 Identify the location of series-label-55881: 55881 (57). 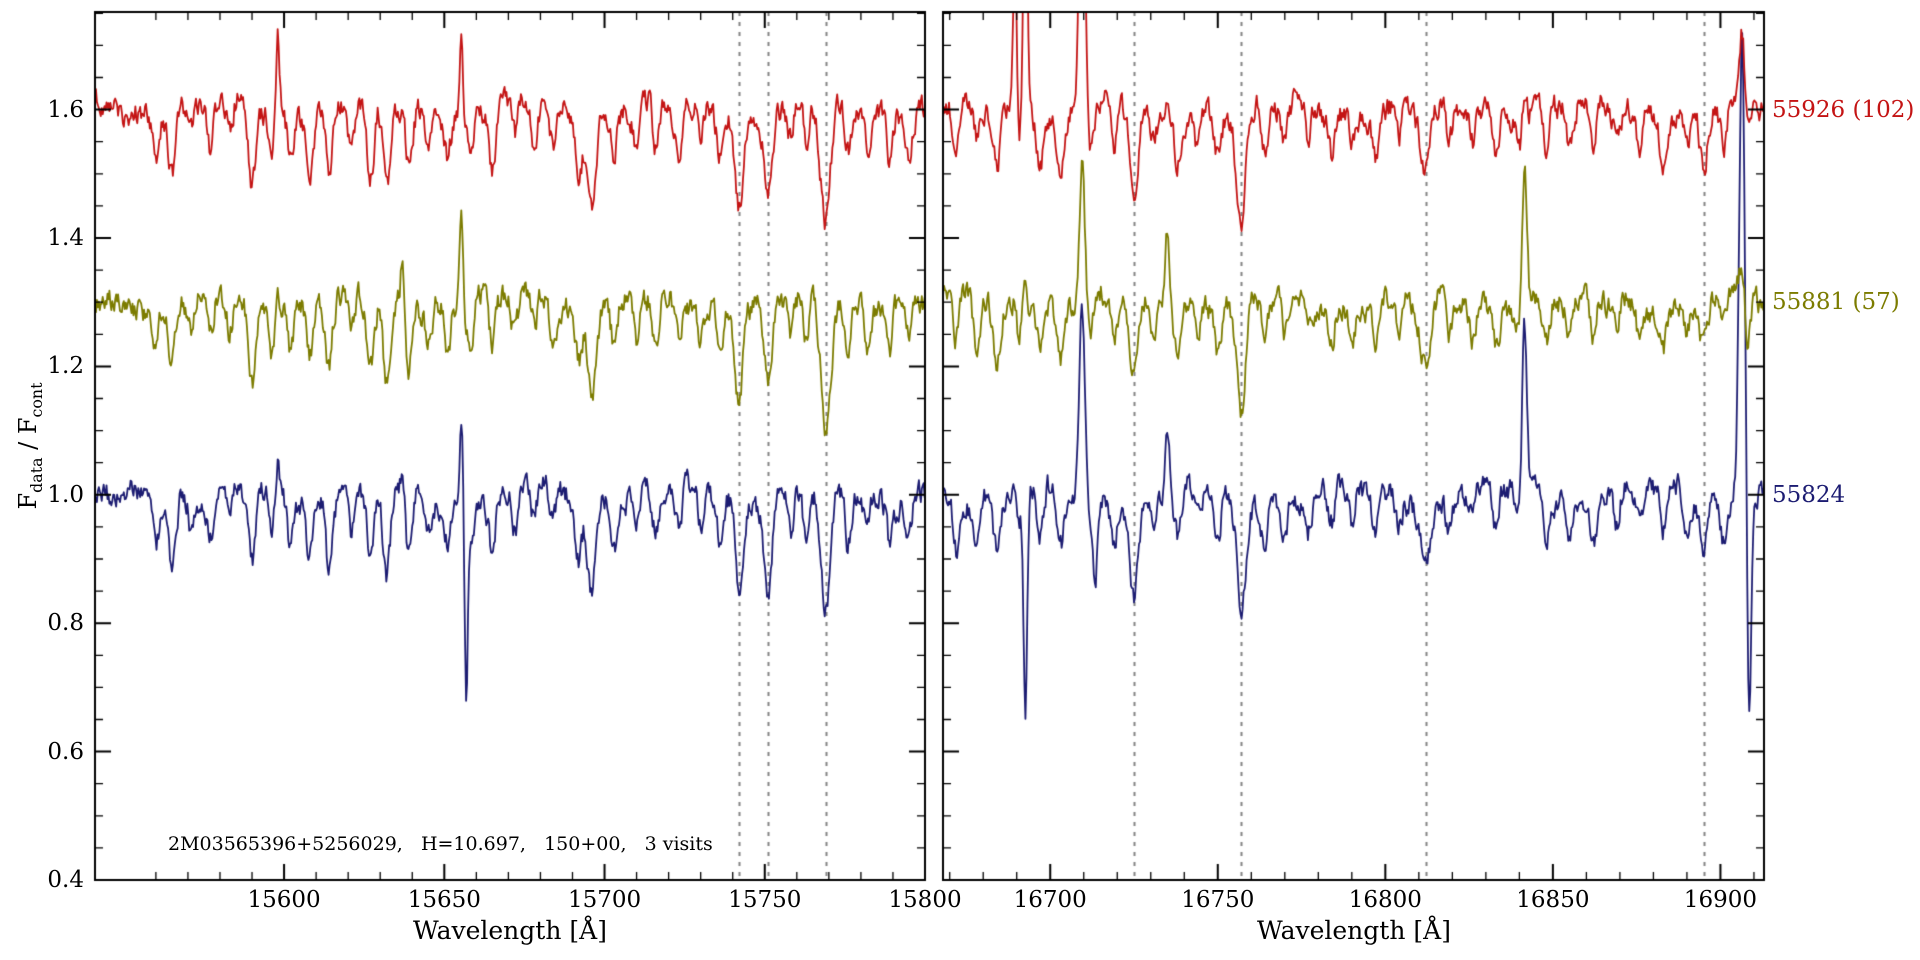
(1836, 302).